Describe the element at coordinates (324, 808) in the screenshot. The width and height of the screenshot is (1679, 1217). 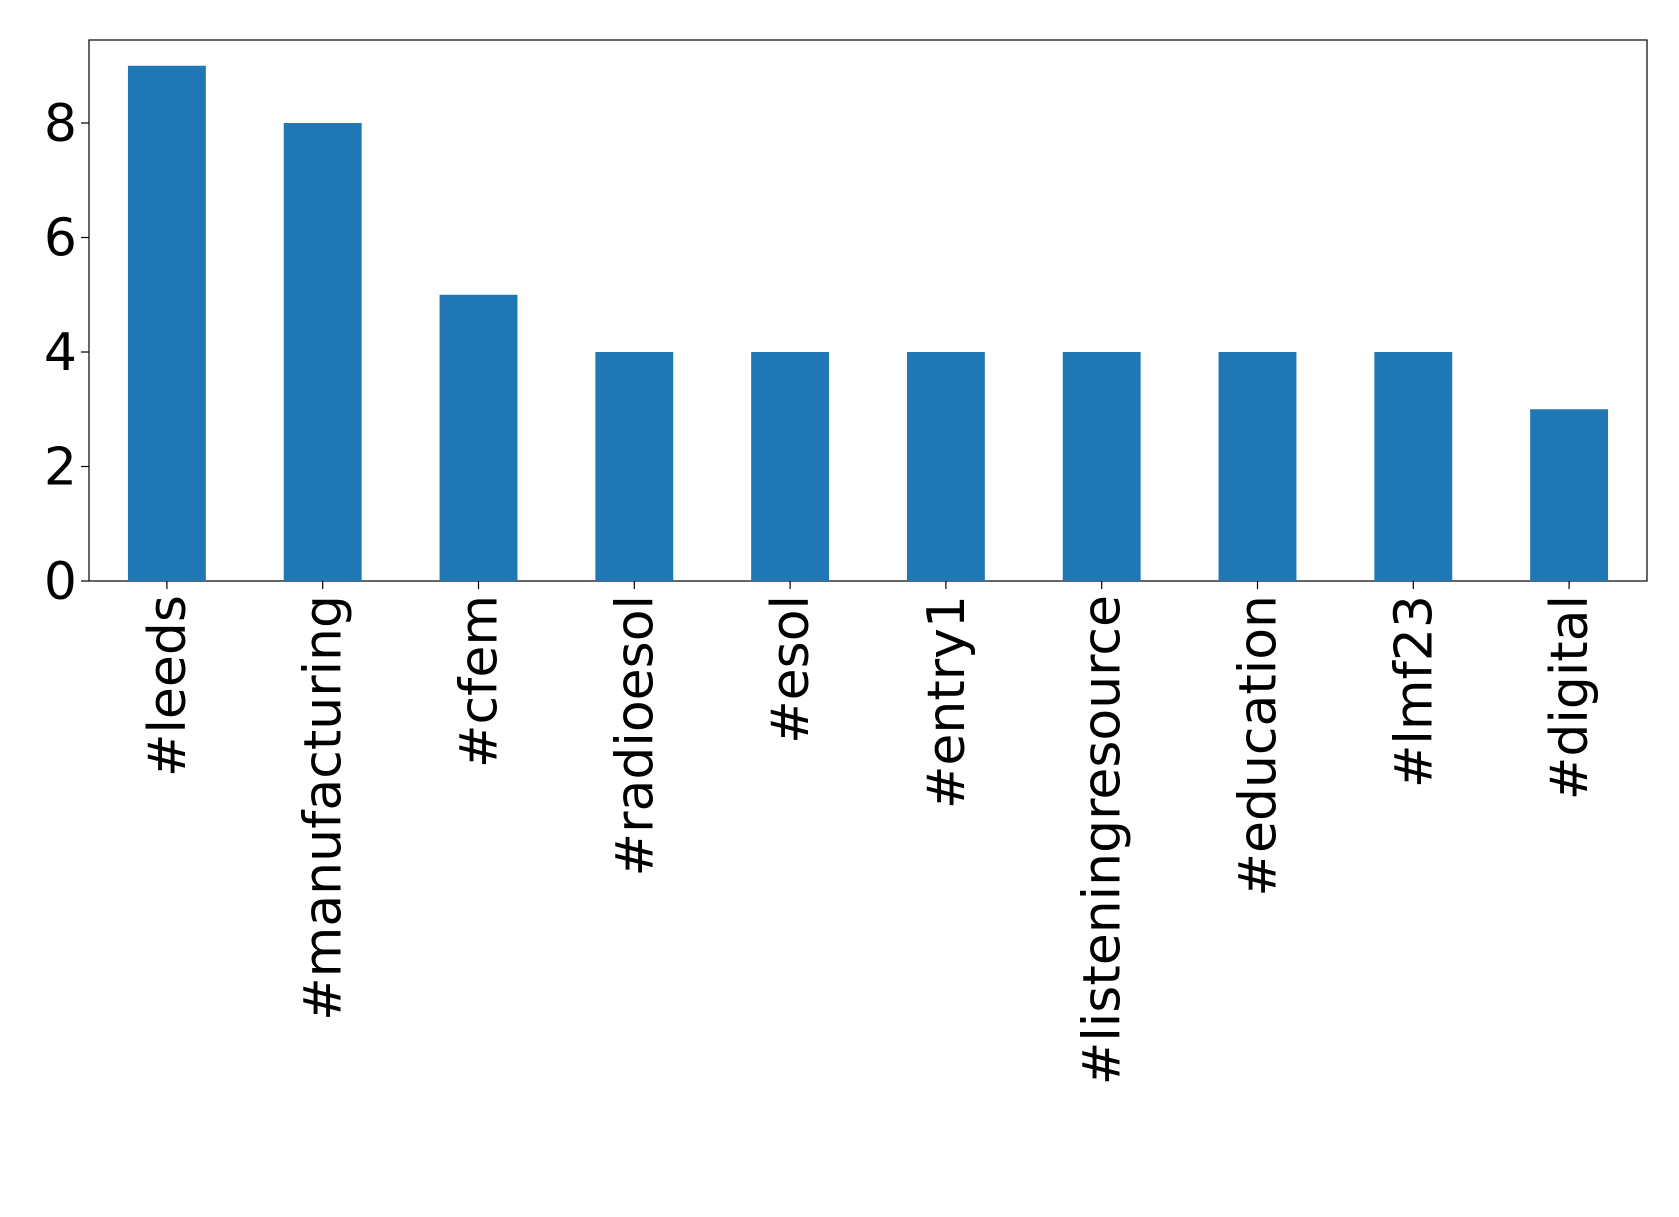
I see `x-tick-label: #manufacturing` at that location.